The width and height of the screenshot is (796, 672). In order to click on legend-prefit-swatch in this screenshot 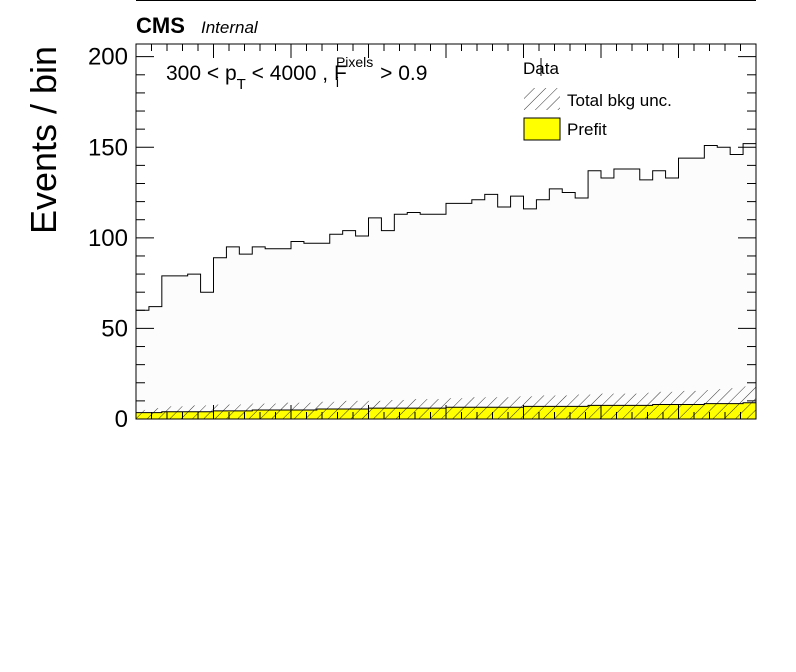, I will do `click(542, 129)`.